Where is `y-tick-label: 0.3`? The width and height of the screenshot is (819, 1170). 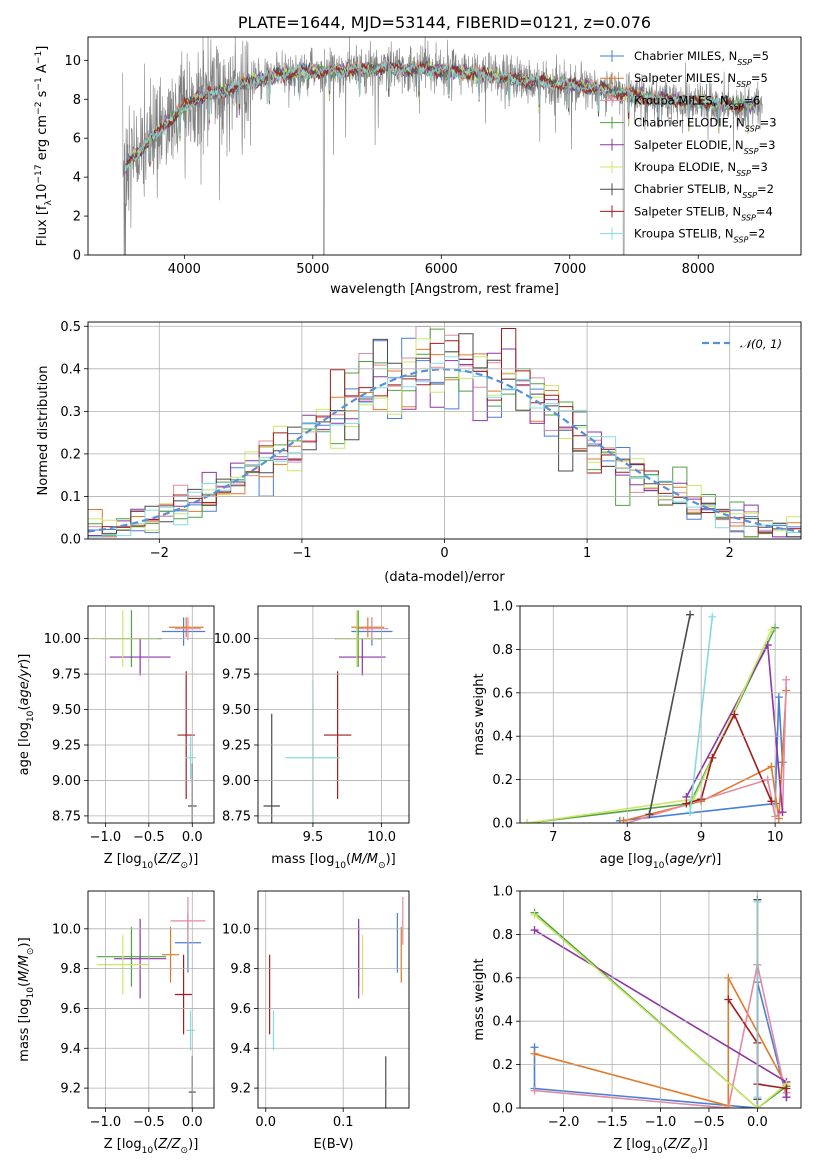 y-tick-label: 0.3 is located at coordinates (70, 412).